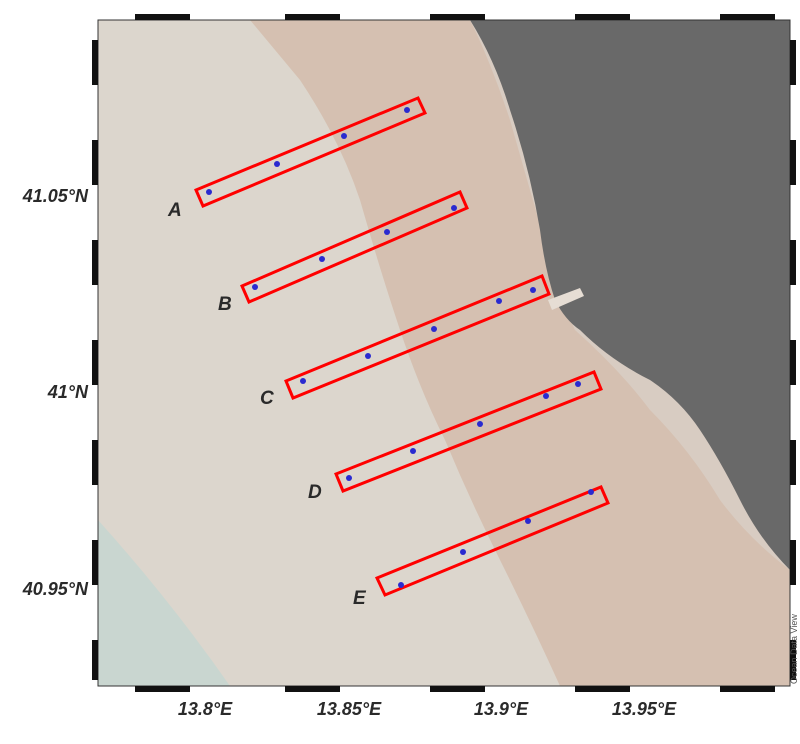 This screenshot has width=800, height=744. What do you see at coordinates (492, 541) in the screenshot?
I see `transect-box-e` at bounding box center [492, 541].